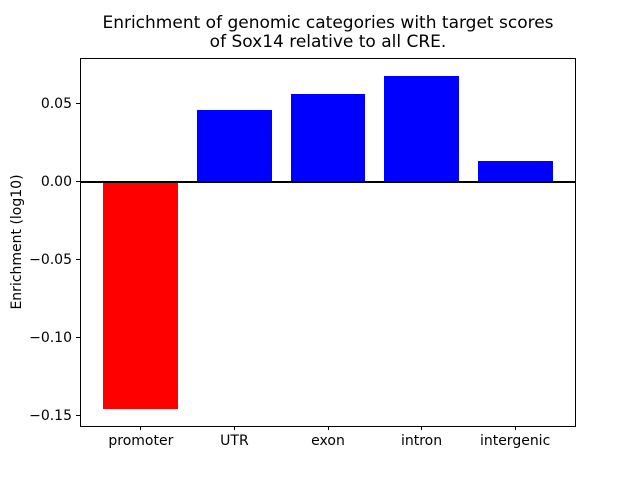 The width and height of the screenshot is (640, 480). What do you see at coordinates (234, 441) in the screenshot?
I see `x-tick-label-UTR: UTR` at bounding box center [234, 441].